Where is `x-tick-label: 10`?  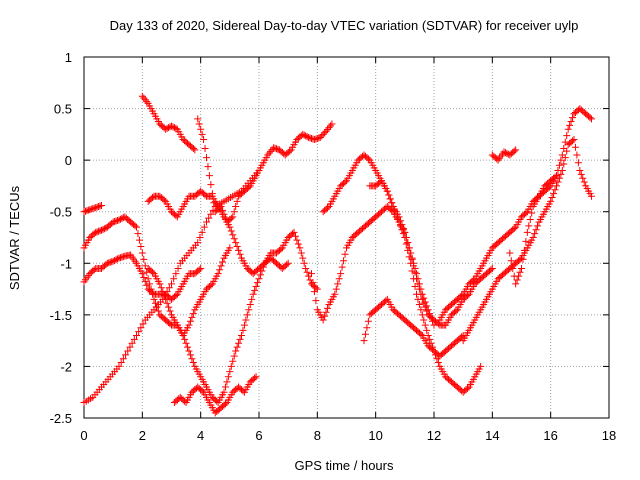 x-tick-label: 10 is located at coordinates (375, 435).